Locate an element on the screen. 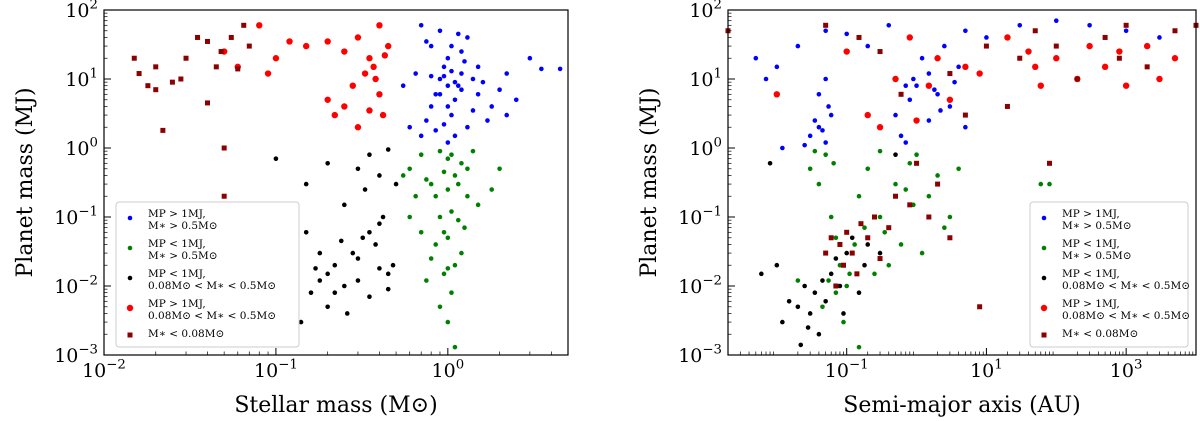  legend-label: M∗ > 0.5M⊙ is located at coordinates (1097, 256).